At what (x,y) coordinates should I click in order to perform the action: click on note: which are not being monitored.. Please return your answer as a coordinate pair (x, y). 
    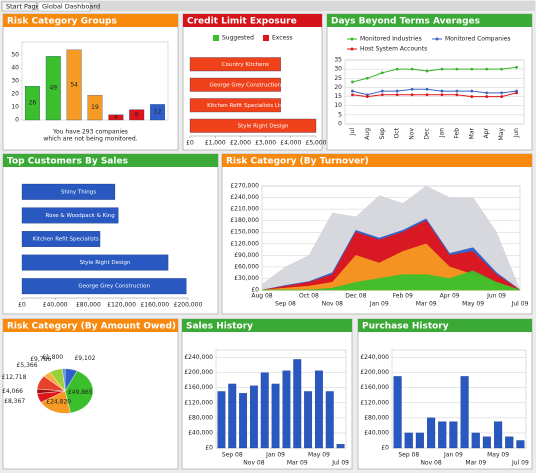
    Looking at the image, I should click on (90, 139).